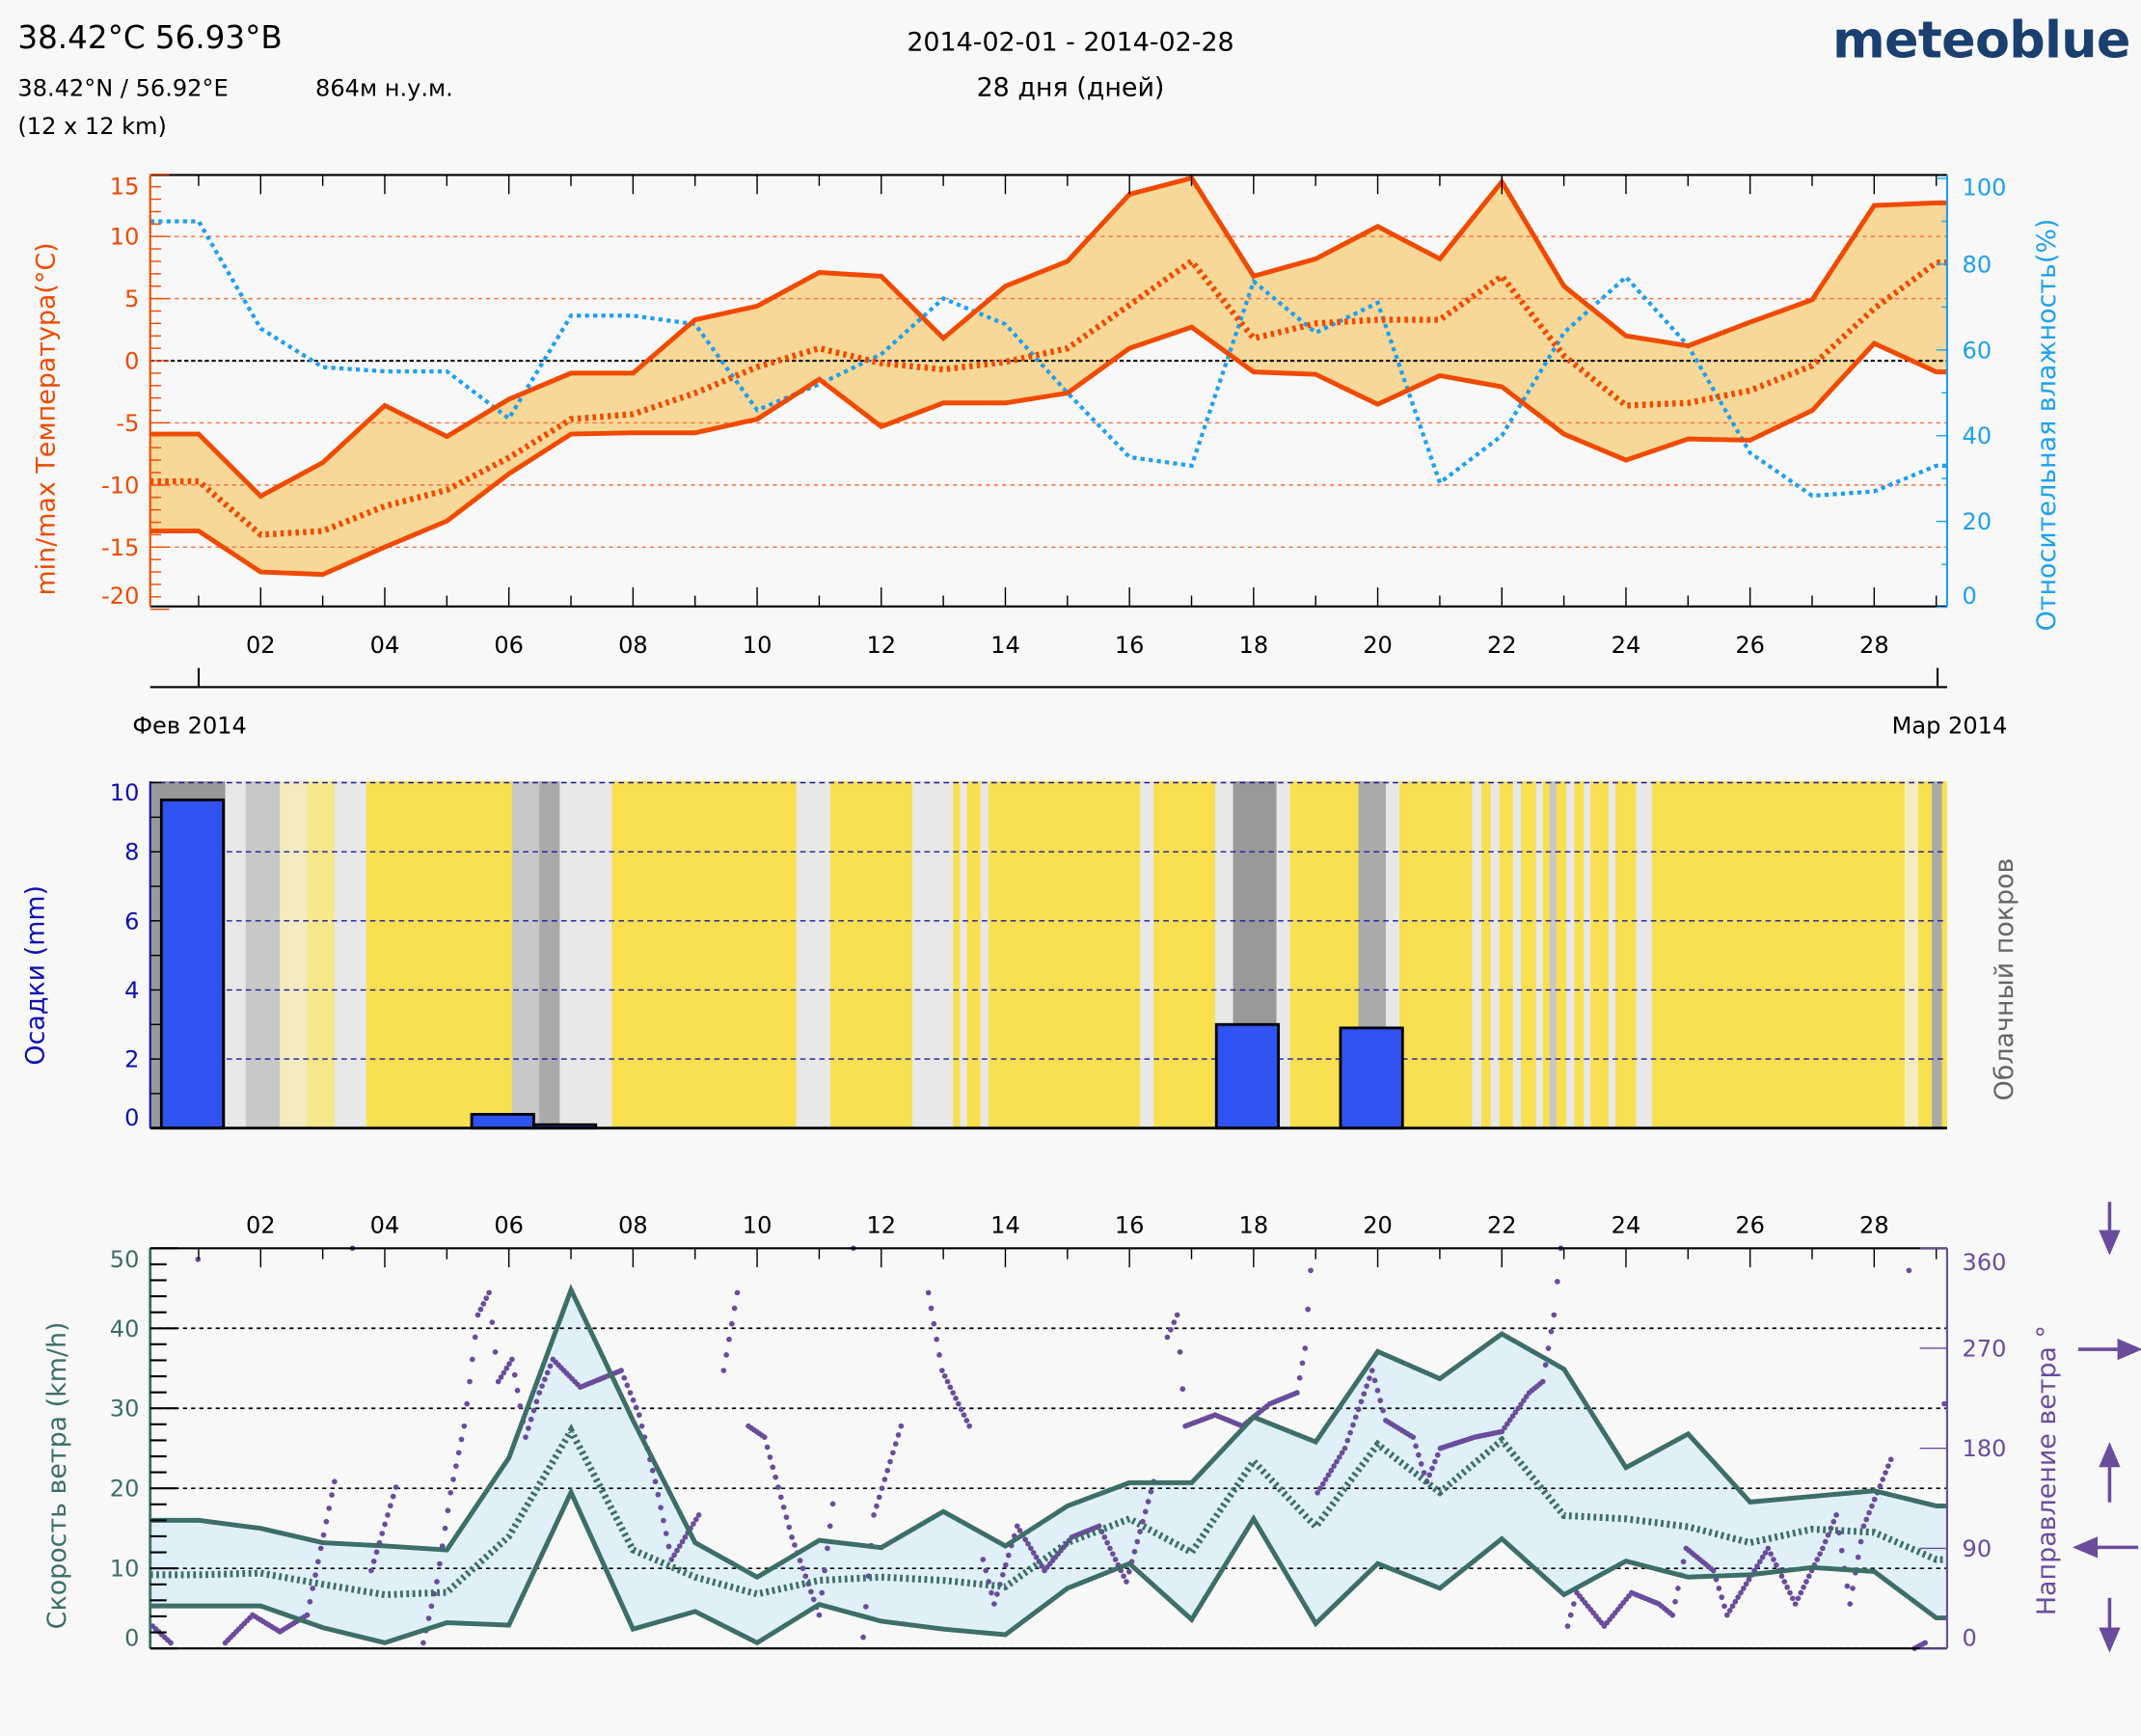 Image resolution: width=2141 pixels, height=1736 pixels. Describe the element at coordinates (1750, 645) in the screenshot. I see `x-tick-label: 26` at that location.